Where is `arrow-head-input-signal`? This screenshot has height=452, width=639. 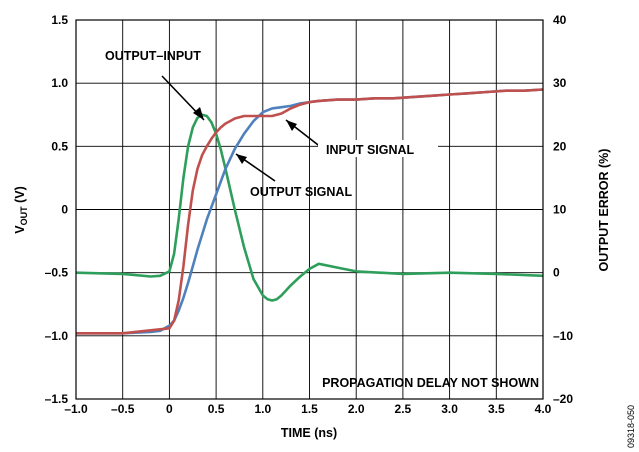 arrow-head-input-signal is located at coordinates (291, 125).